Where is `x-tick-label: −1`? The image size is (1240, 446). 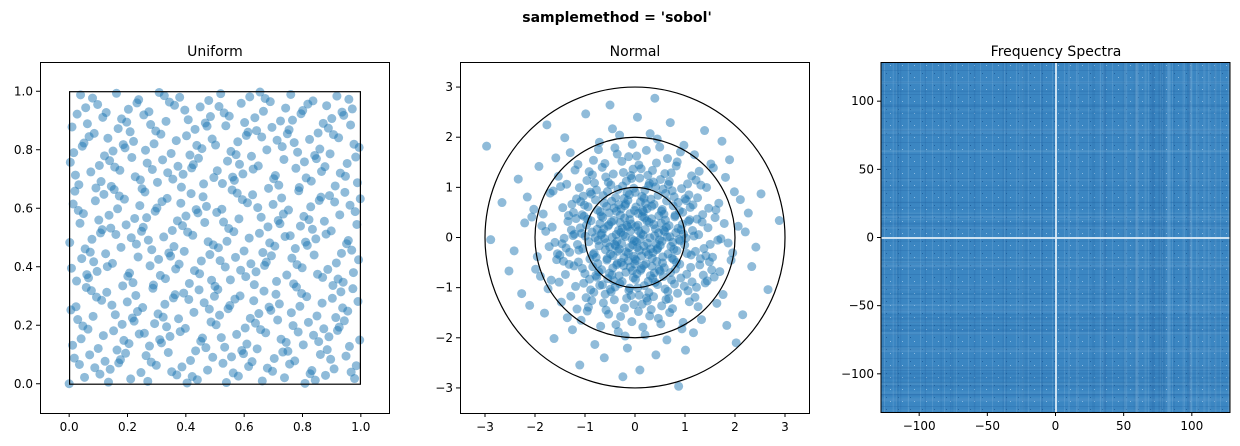 x-tick-label: −1 is located at coordinates (585, 427).